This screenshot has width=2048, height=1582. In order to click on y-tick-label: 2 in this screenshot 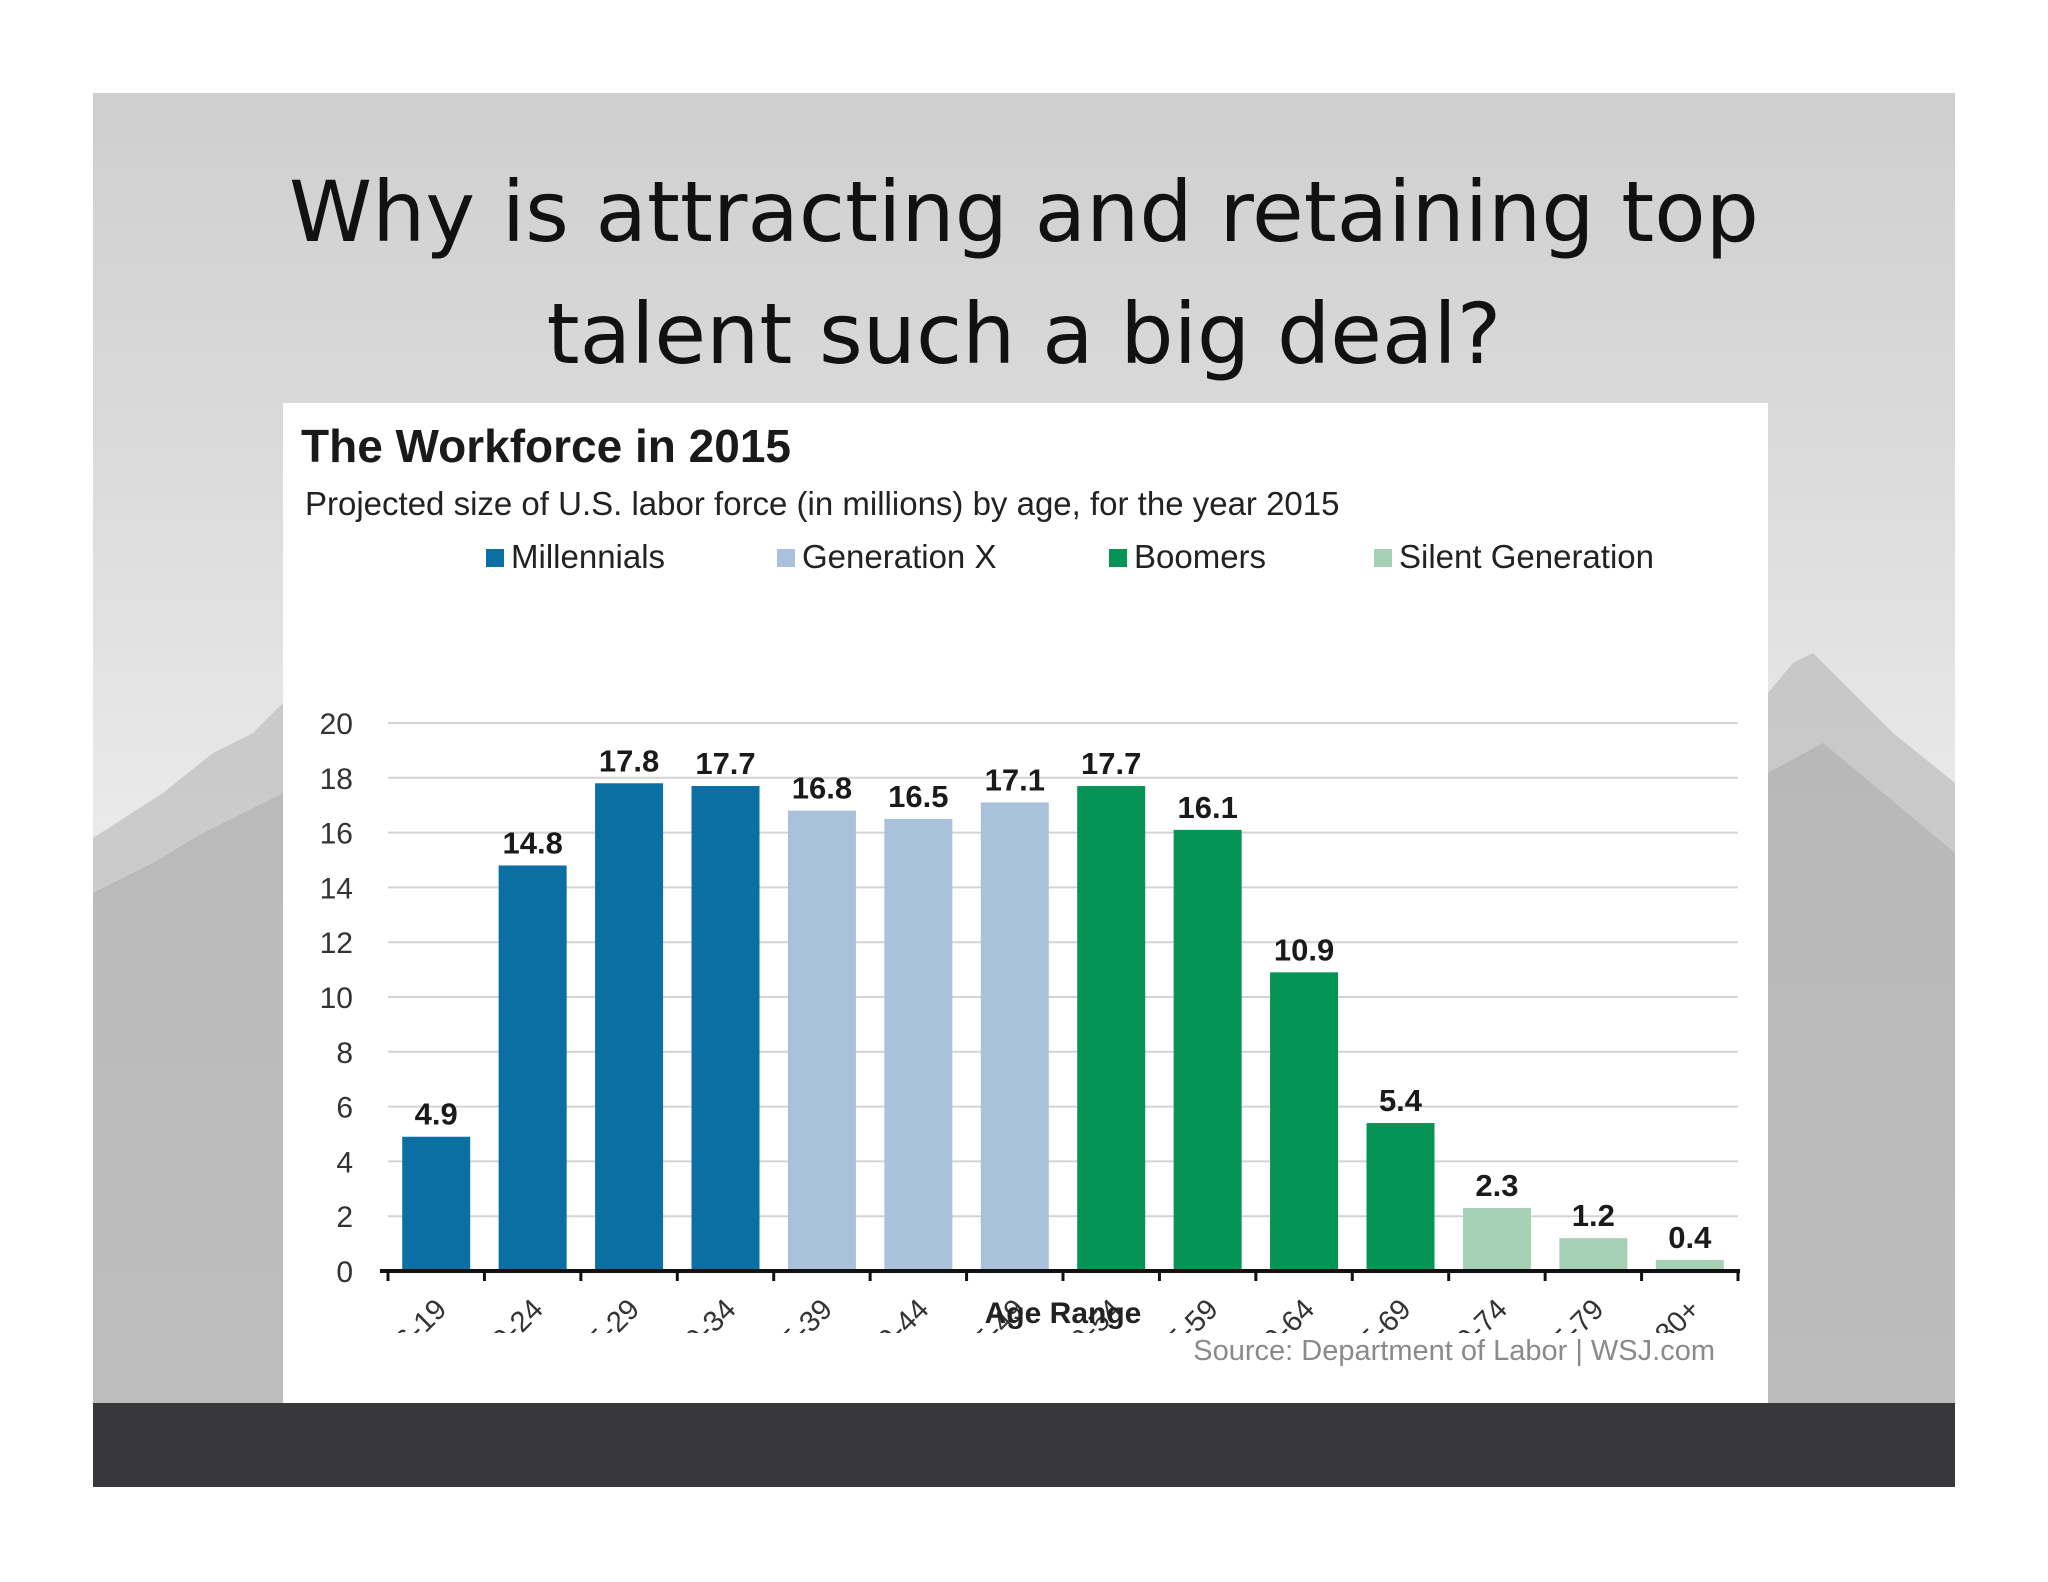, I will do `click(344, 1217)`.